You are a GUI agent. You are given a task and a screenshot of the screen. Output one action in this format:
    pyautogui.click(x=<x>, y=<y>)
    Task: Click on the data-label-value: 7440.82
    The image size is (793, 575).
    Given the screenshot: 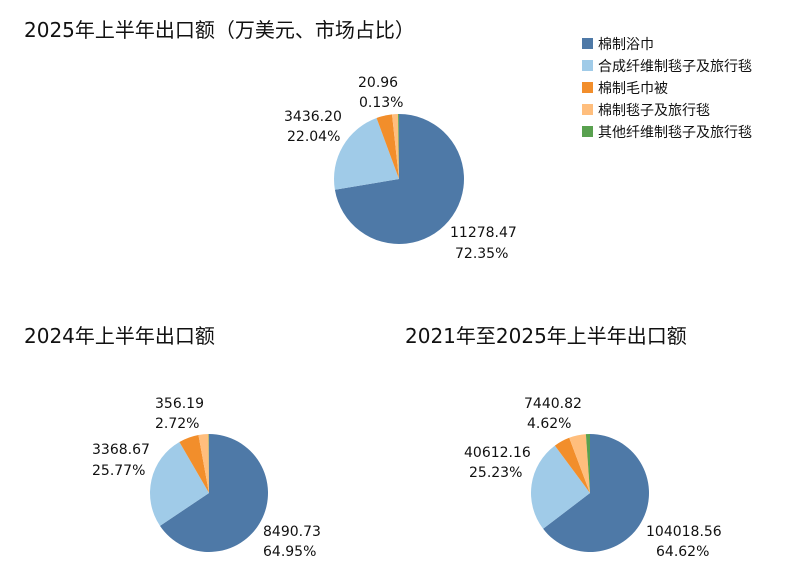 What is the action you would take?
    pyautogui.click(x=553, y=404)
    